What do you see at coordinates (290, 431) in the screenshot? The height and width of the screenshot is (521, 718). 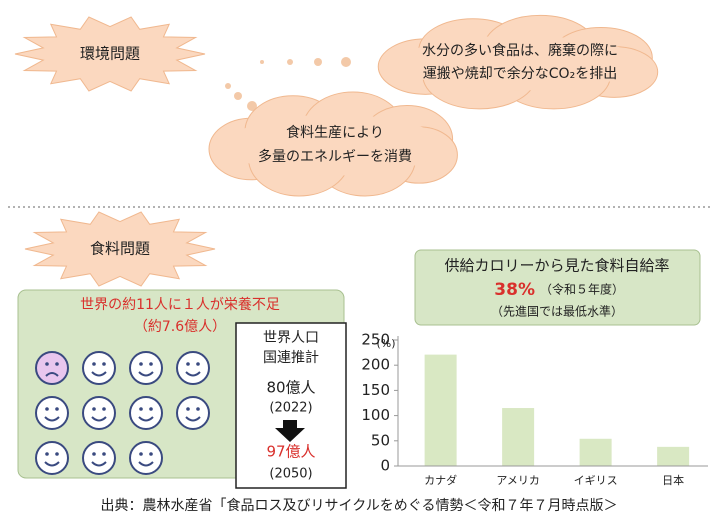 I see `arrow` at bounding box center [290, 431].